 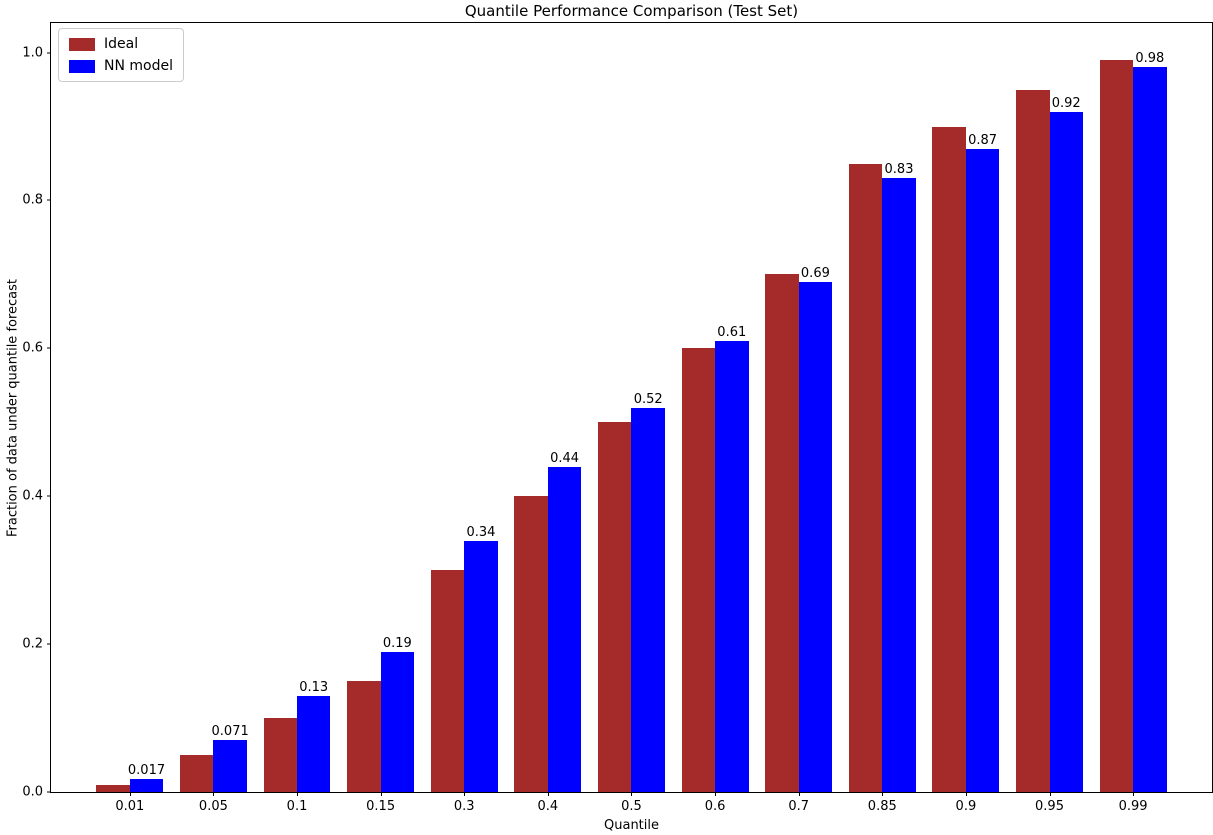 What do you see at coordinates (815, 529) in the screenshot?
I see `bar-nn-model: 0.69` at bounding box center [815, 529].